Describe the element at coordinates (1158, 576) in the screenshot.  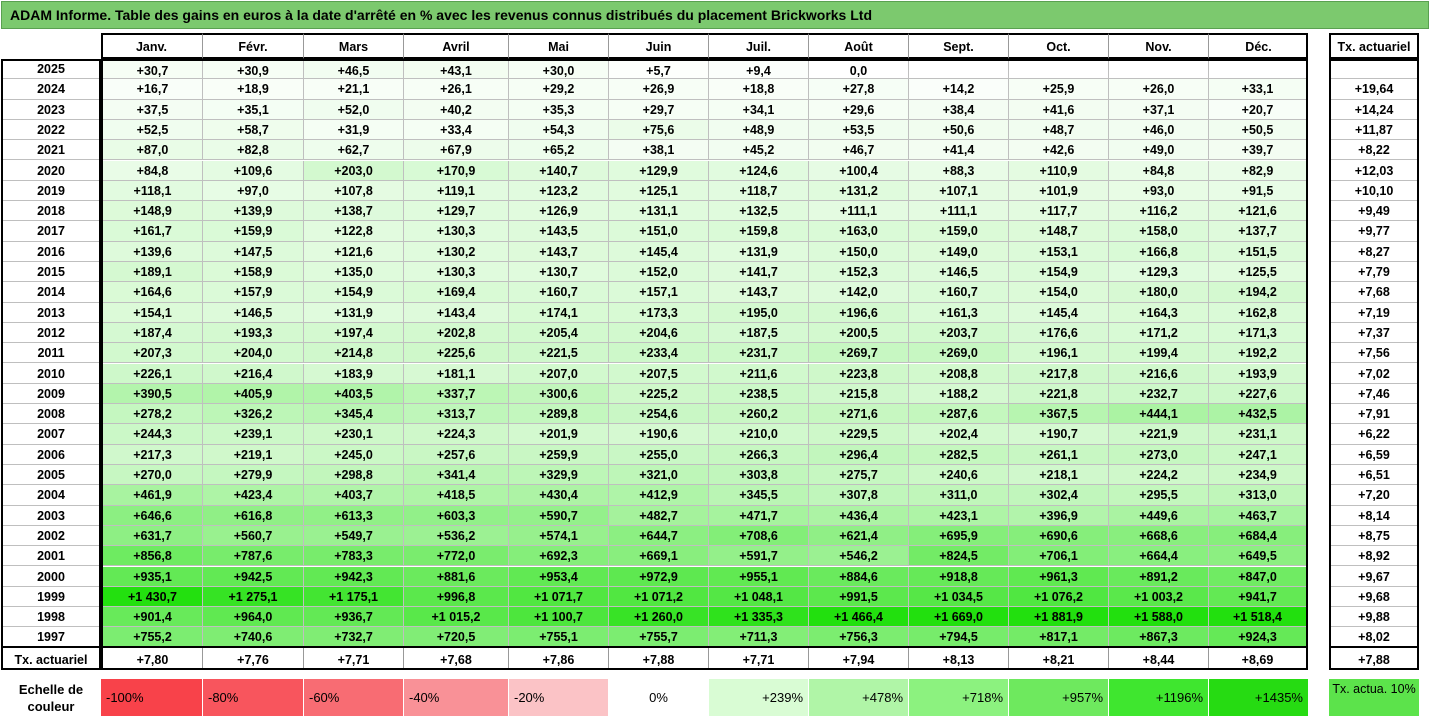
I see `table-cell: +891,2` at that location.